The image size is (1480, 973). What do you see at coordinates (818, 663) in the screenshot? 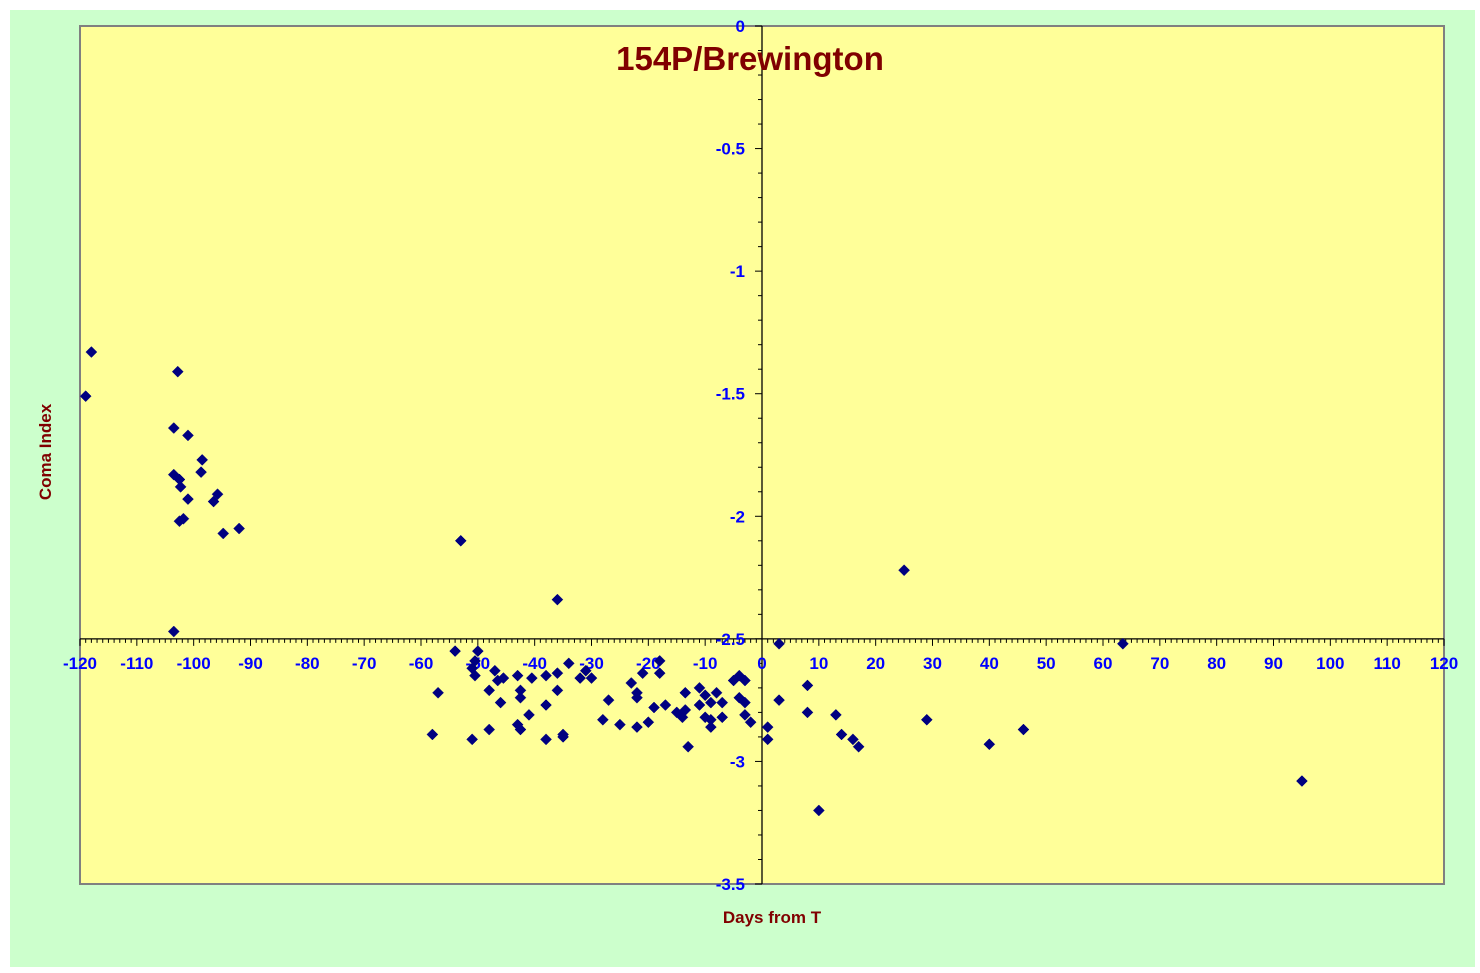
I see `x-tick-label: 10` at bounding box center [818, 663].